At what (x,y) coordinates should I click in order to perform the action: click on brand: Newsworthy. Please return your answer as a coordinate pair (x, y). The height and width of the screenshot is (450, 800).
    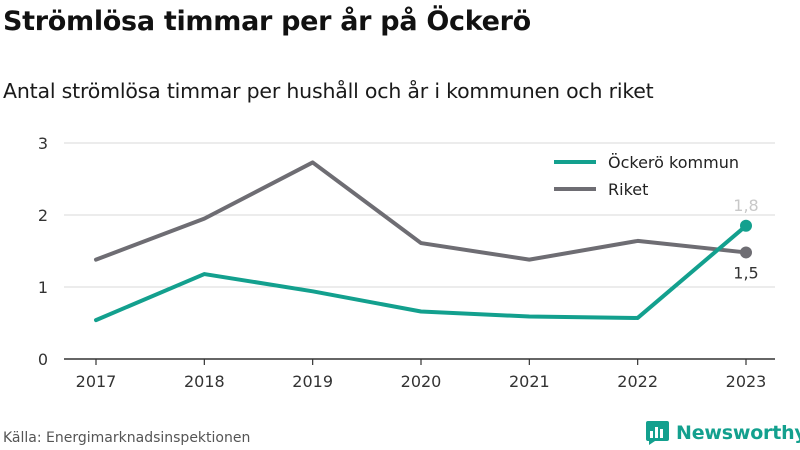
    Looking at the image, I should click on (722, 432).